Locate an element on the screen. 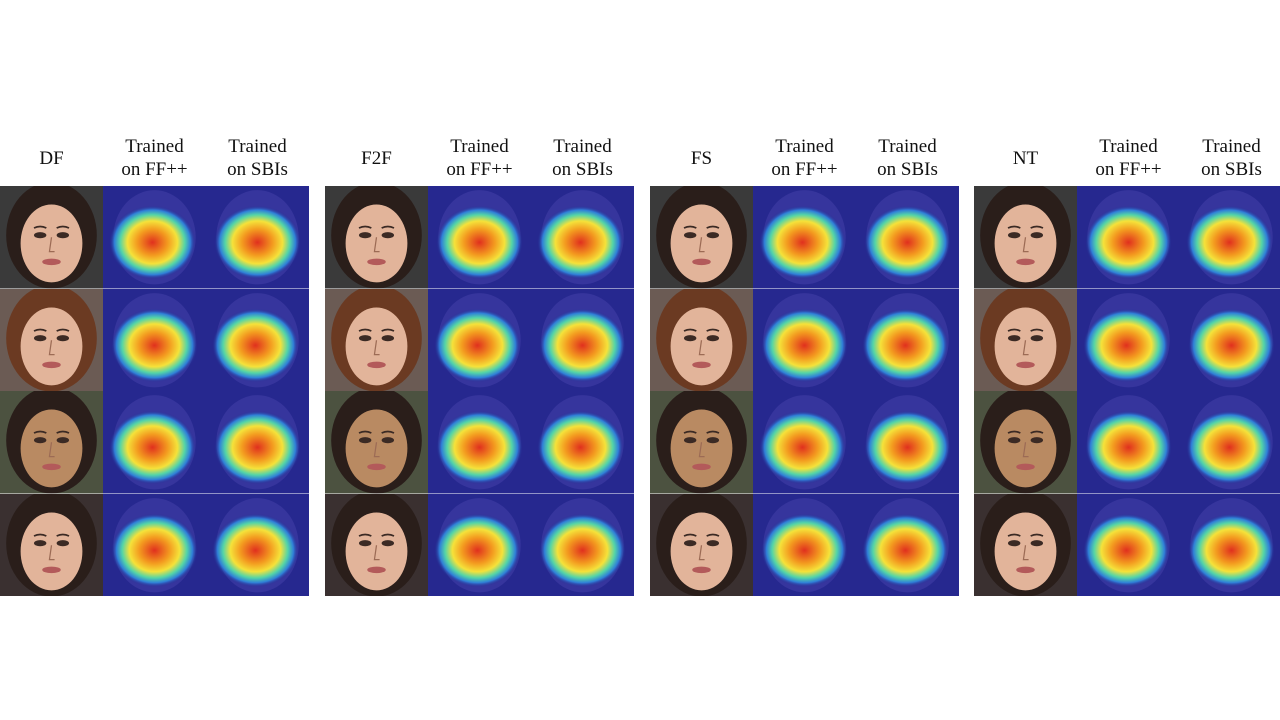 This screenshot has height=720, width=1280. method-label: FS is located at coordinates (701, 158).